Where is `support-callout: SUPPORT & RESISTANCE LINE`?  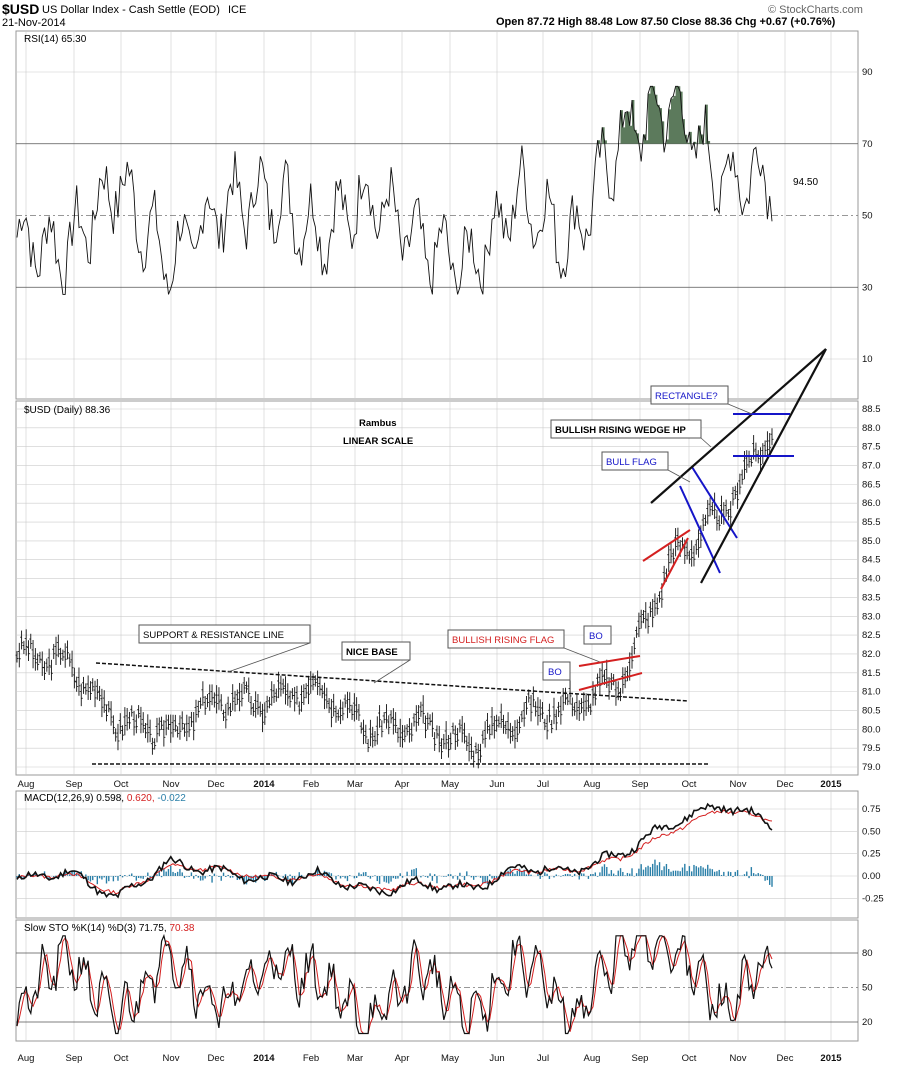
support-callout: SUPPORT & RESISTANCE LINE is located at coordinates (213, 635).